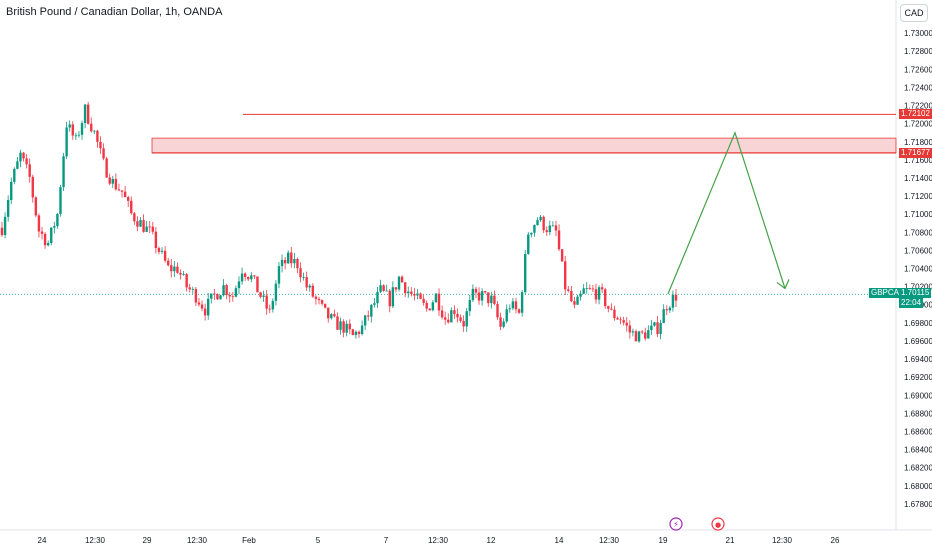  I want to click on y-tick-label: 1.68800, so click(918, 413).